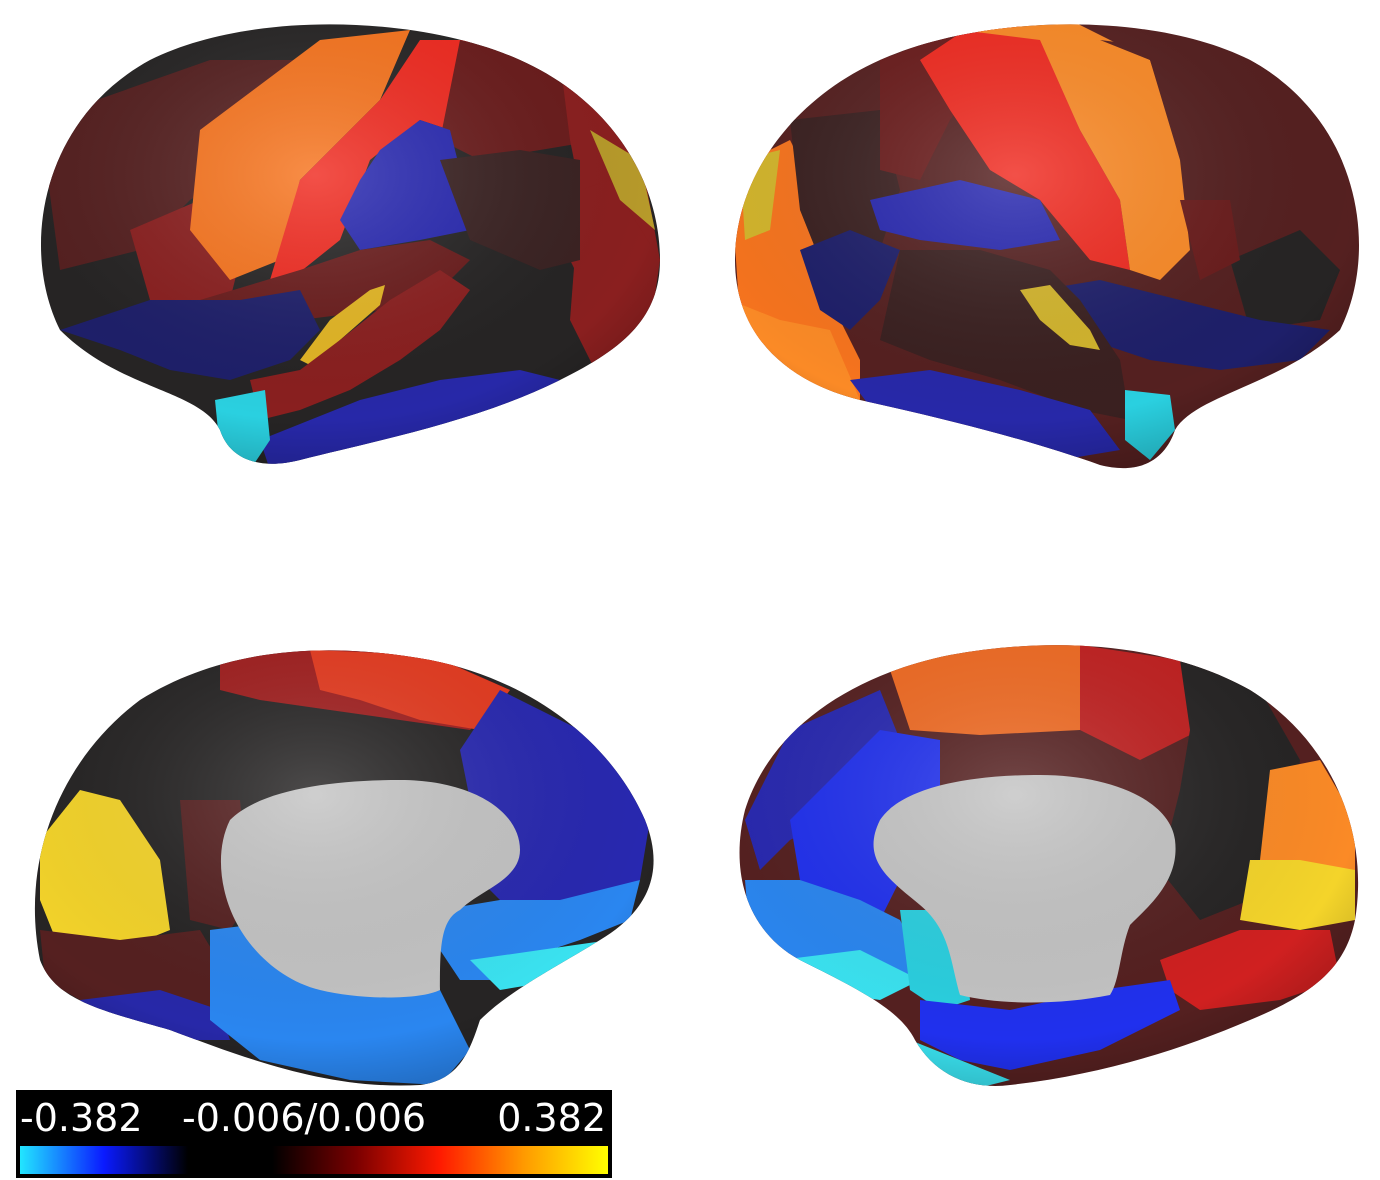  What do you see at coordinates (314, 1160) in the screenshot?
I see `colorbar-gradient` at bounding box center [314, 1160].